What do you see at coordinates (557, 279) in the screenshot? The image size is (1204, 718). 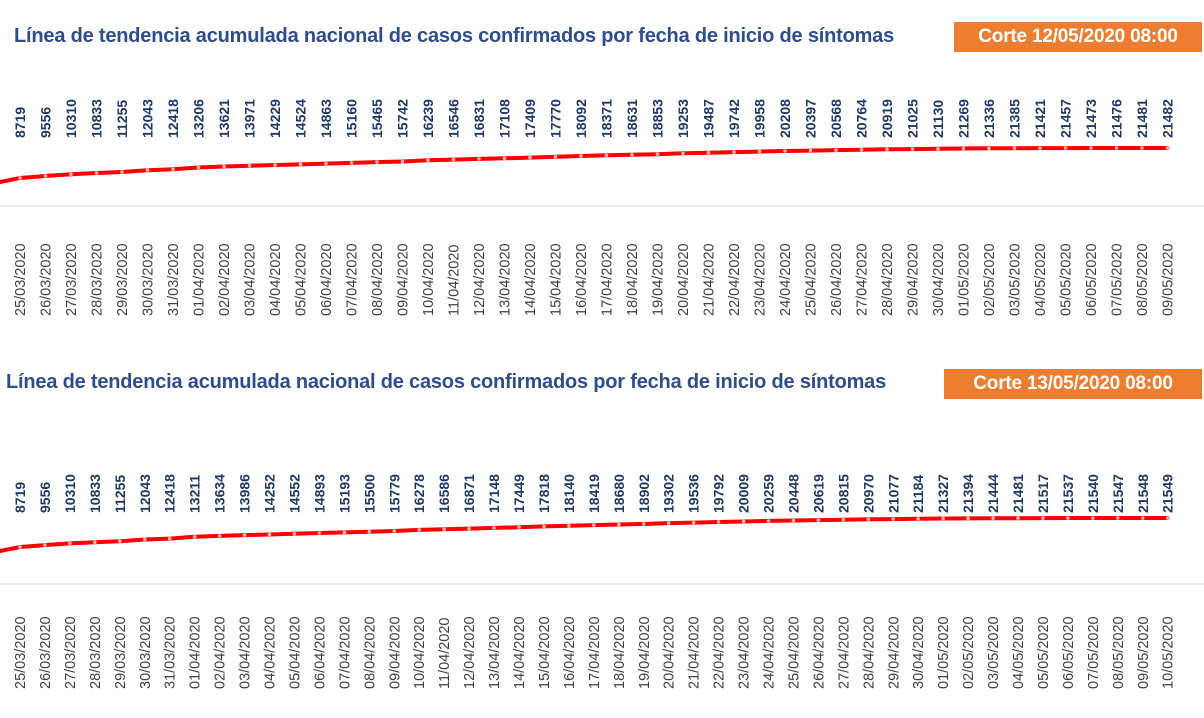 I see `x-tick-label: 15/04/2020` at bounding box center [557, 279].